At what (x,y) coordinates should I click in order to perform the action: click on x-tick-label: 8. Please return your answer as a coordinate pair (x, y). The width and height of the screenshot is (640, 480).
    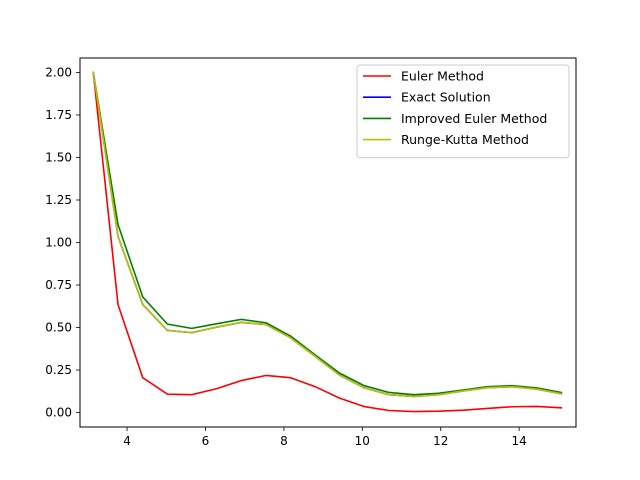
    Looking at the image, I should click on (284, 441).